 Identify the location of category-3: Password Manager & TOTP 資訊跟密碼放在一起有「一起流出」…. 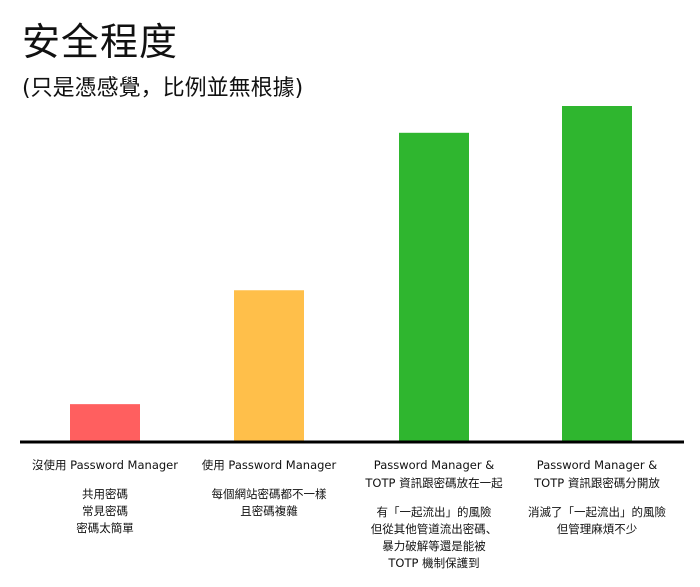
(434, 514).